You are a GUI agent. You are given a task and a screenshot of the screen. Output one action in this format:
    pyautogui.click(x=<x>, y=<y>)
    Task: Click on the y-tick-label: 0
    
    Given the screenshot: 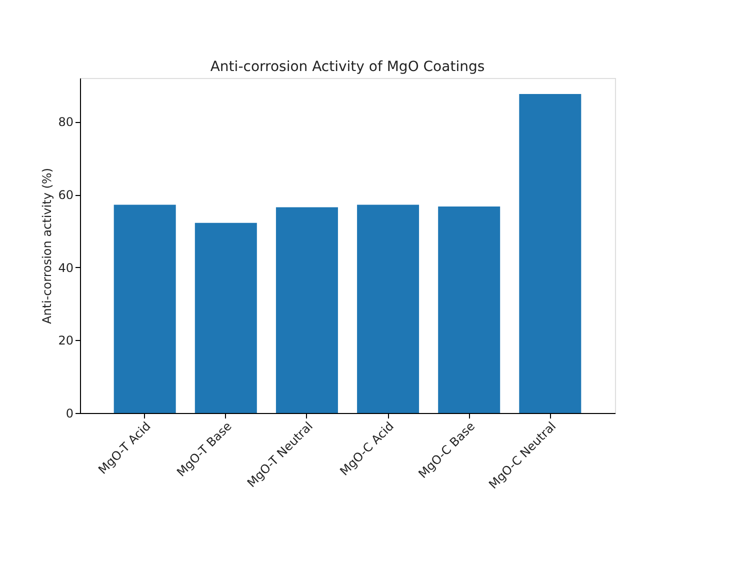 What is the action you would take?
    pyautogui.click(x=70, y=413)
    